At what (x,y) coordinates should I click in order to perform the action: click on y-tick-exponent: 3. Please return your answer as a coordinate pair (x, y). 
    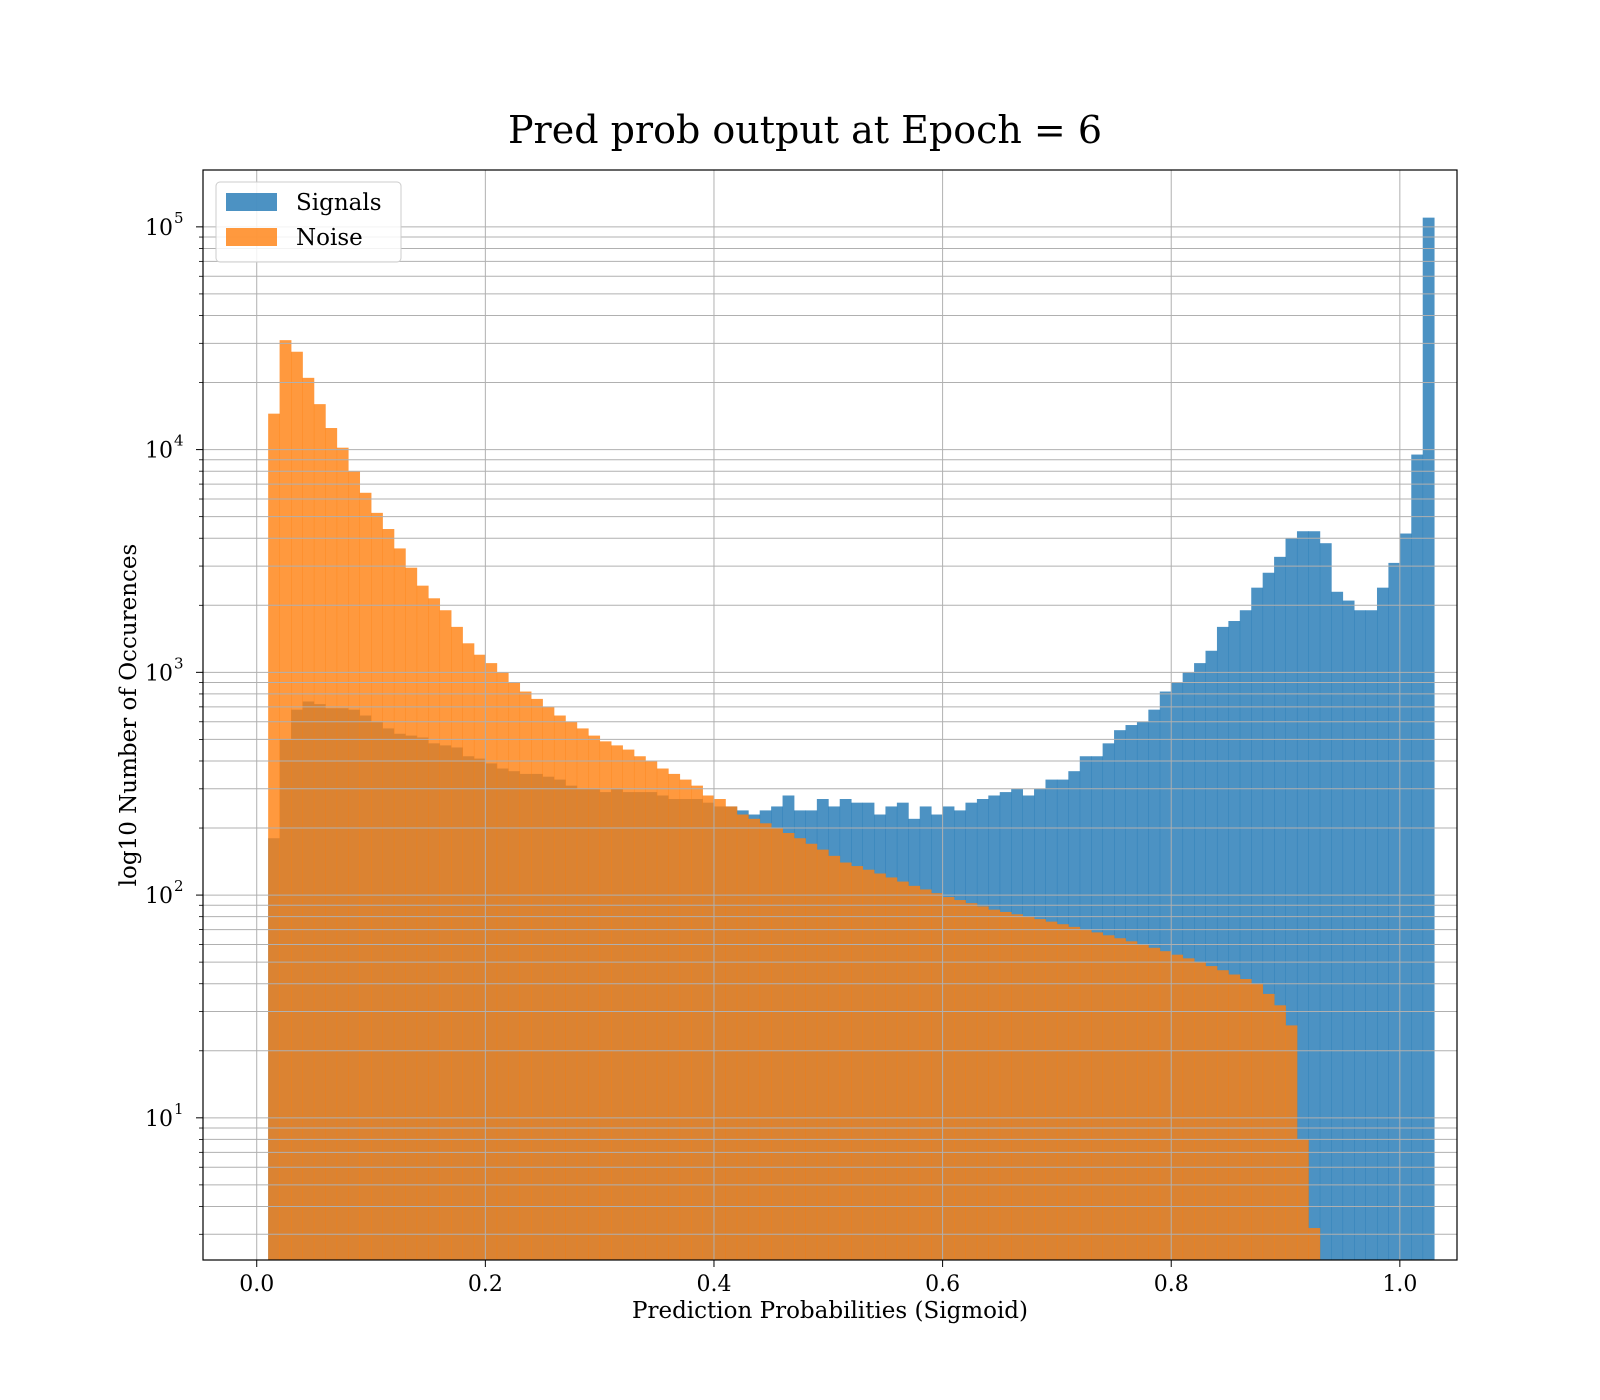
    Looking at the image, I should click on (179, 663).